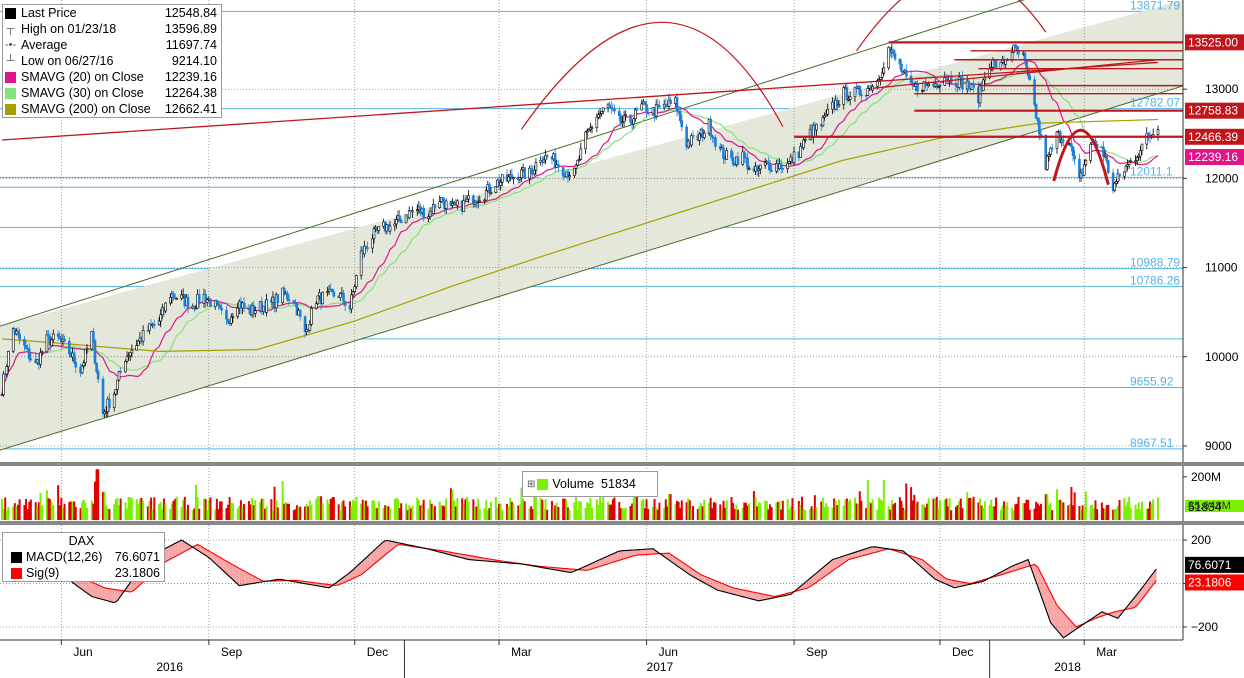 This screenshot has width=1244, height=678. I want to click on legend-item-low: ┴ Low on 06/27/16 9214.10, so click(112, 61).